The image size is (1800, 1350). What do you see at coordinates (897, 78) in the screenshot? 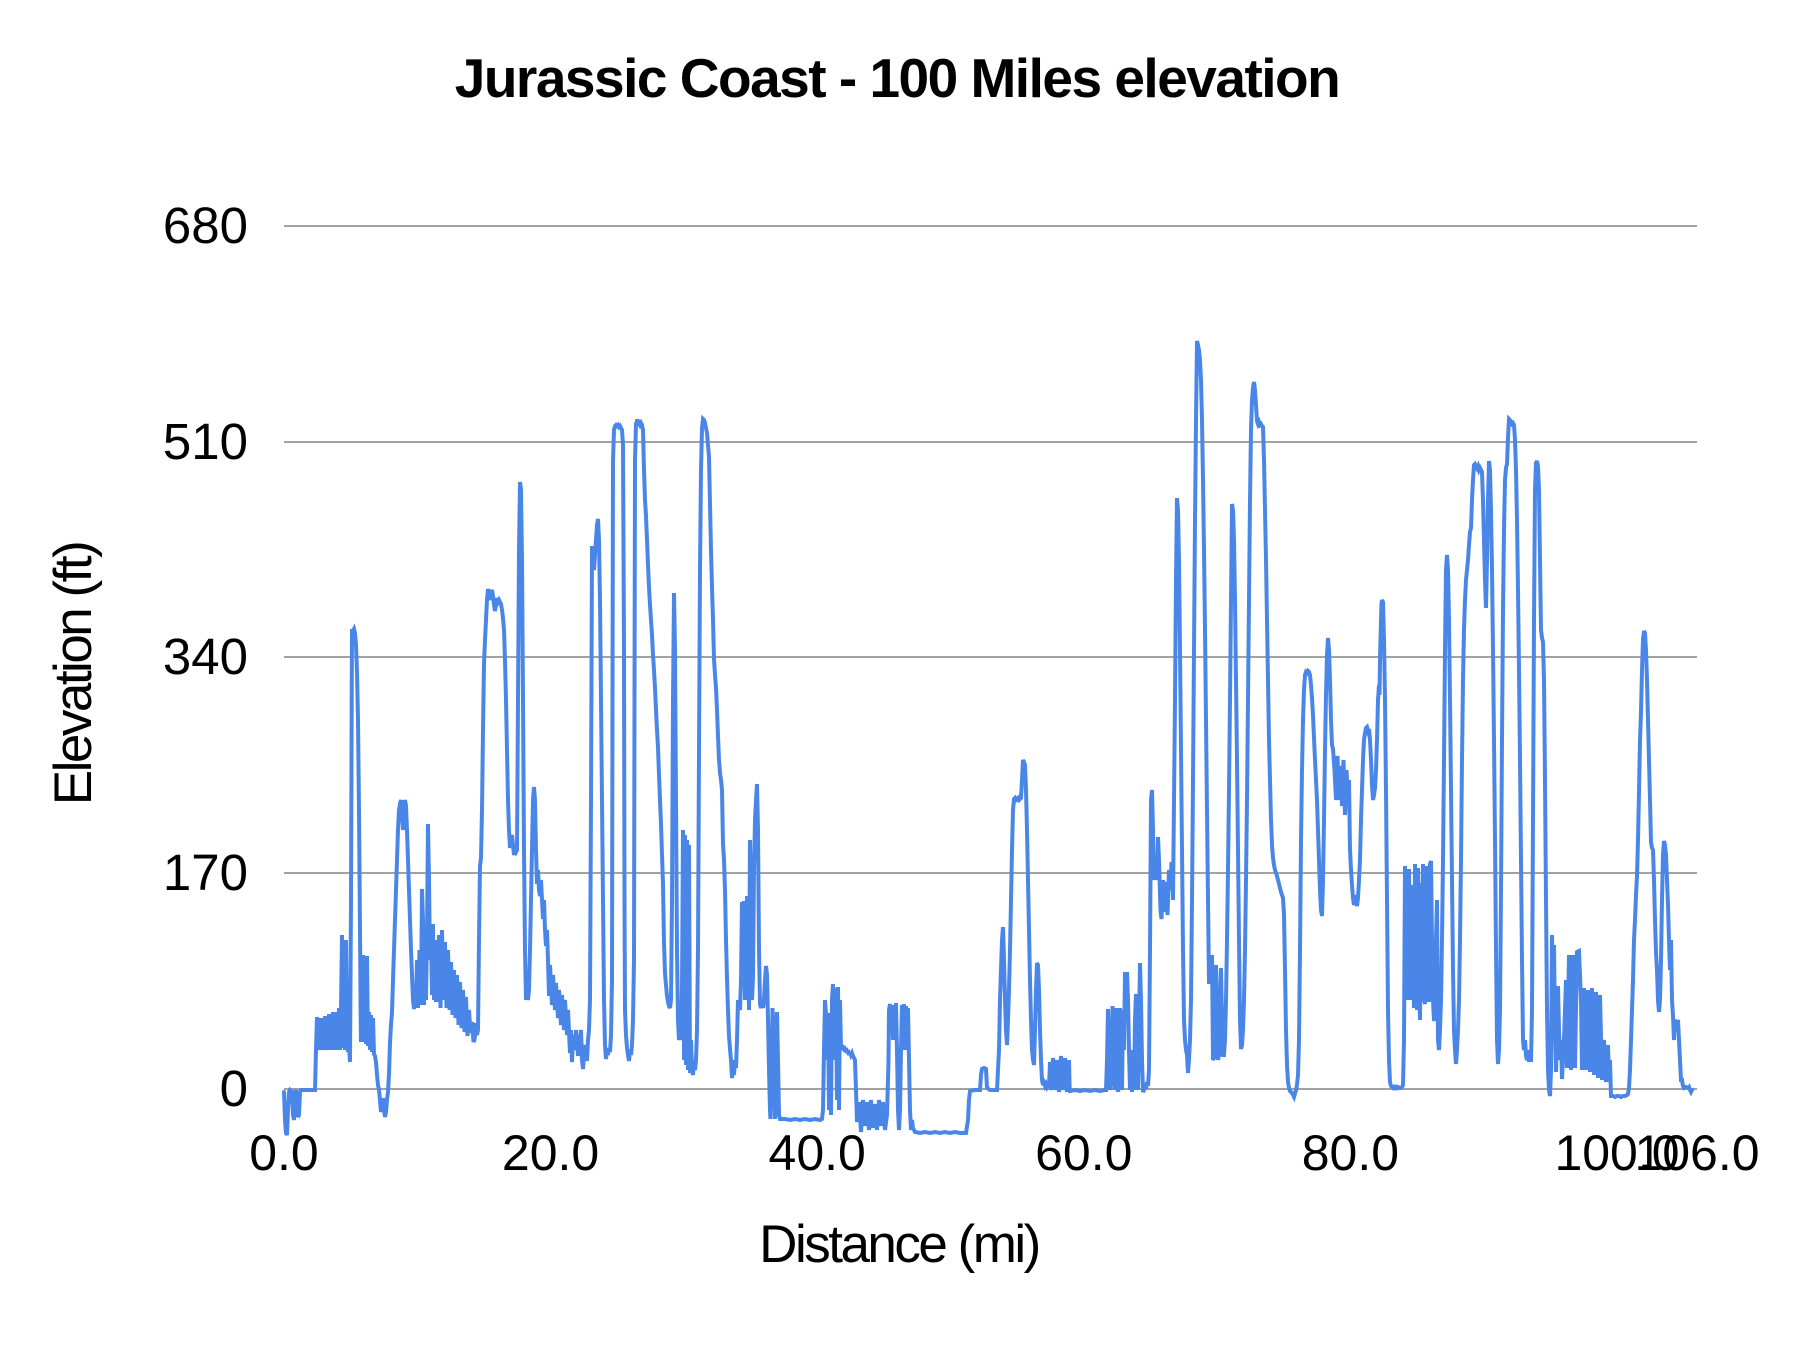
I see `svg-text:Jurassic Coast - 100 Miles ele: Jurassic Coast - 100 Miles elevation` at bounding box center [897, 78].